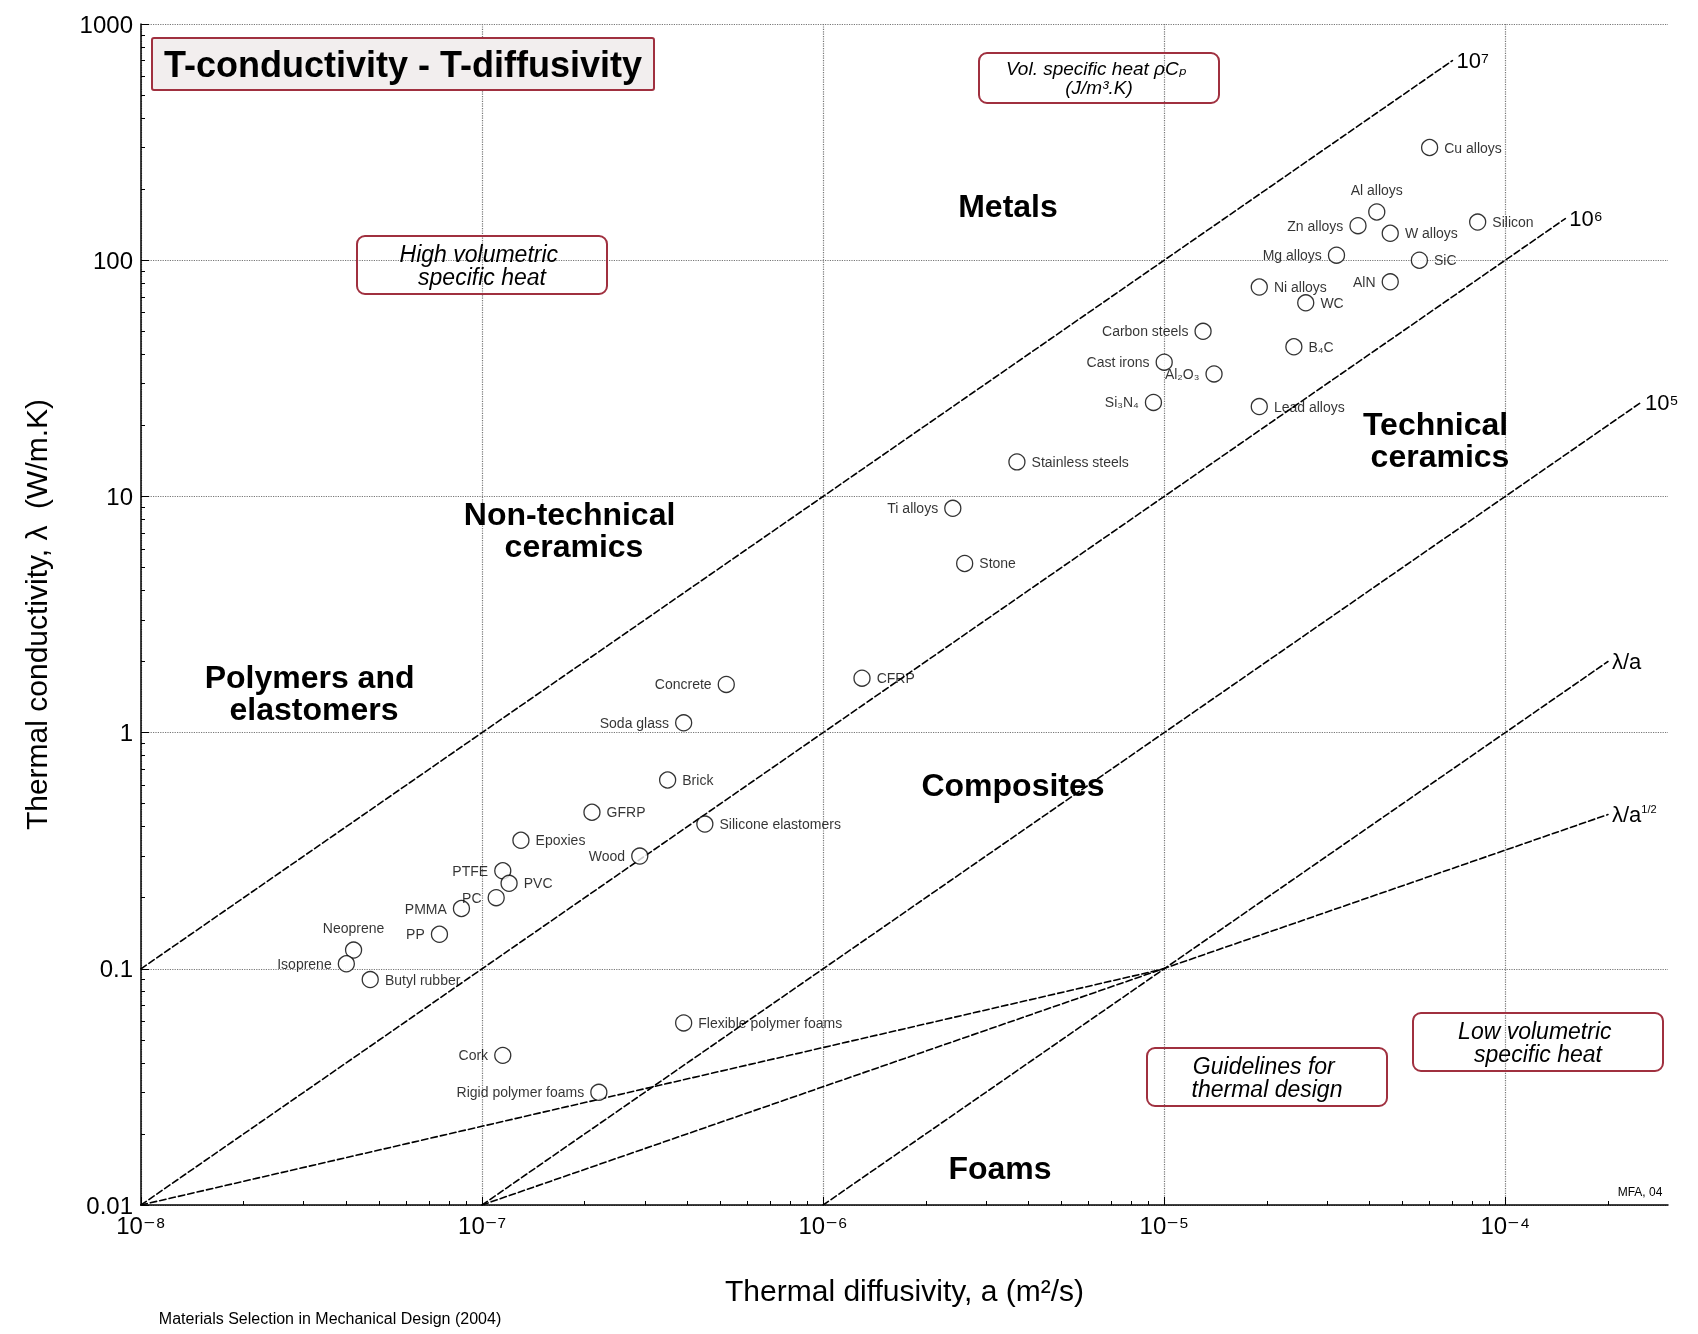 The height and width of the screenshot is (1334, 1698). I want to click on series-label: 10⁵, so click(1661, 402).